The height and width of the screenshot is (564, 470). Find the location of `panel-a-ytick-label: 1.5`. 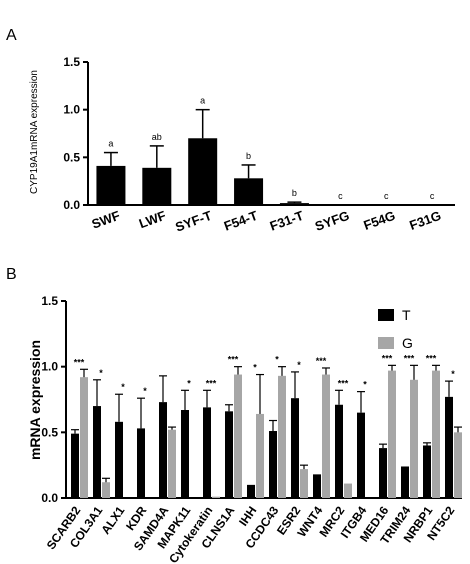

panel-a-ytick-label: 1.5 is located at coordinates (71, 62).